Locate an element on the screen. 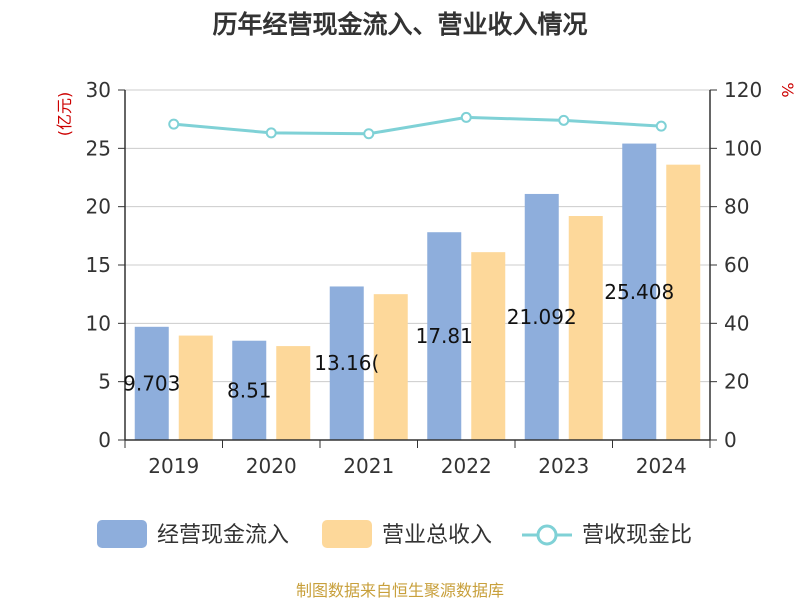 Image resolution: width=800 pixels, height=600 pixels. right-axis-tick-label: 100 is located at coordinates (743, 148).